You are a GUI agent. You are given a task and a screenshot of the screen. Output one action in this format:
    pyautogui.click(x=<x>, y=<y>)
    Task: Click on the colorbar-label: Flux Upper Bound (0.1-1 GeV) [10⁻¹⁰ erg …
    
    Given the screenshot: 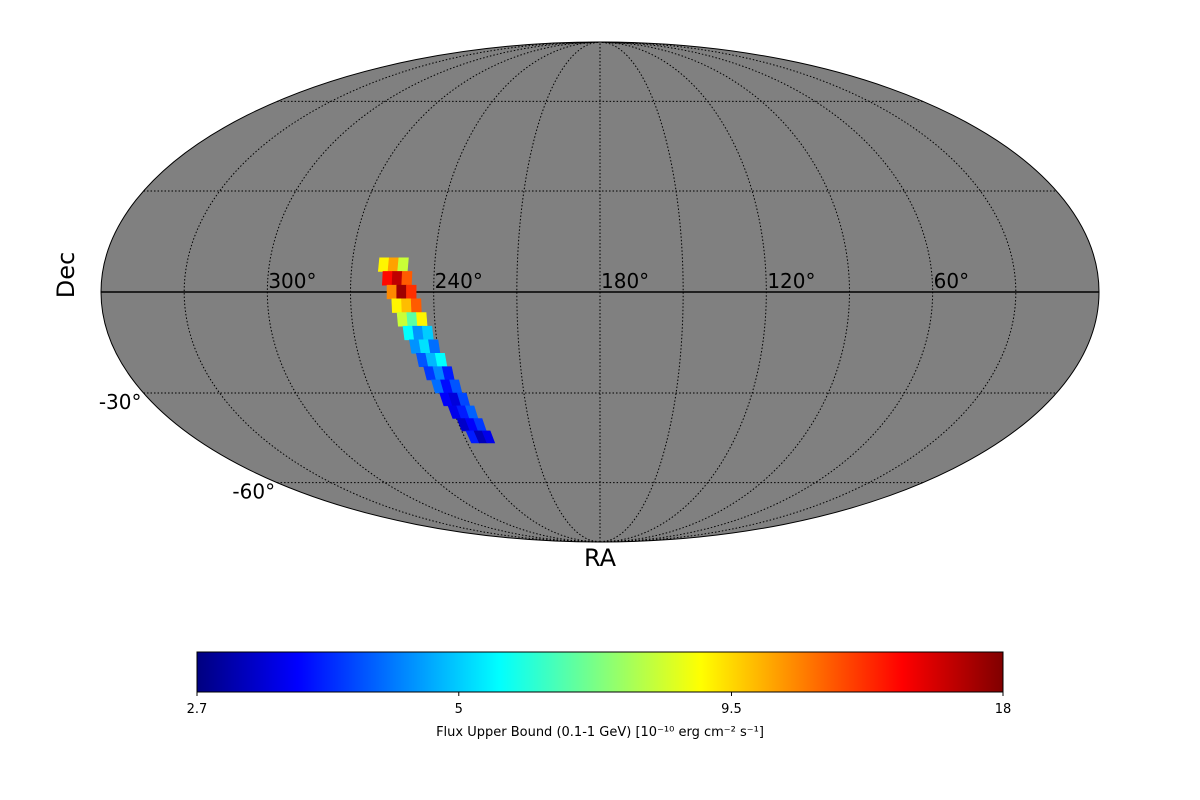 What is the action you would take?
    pyautogui.click(x=600, y=732)
    